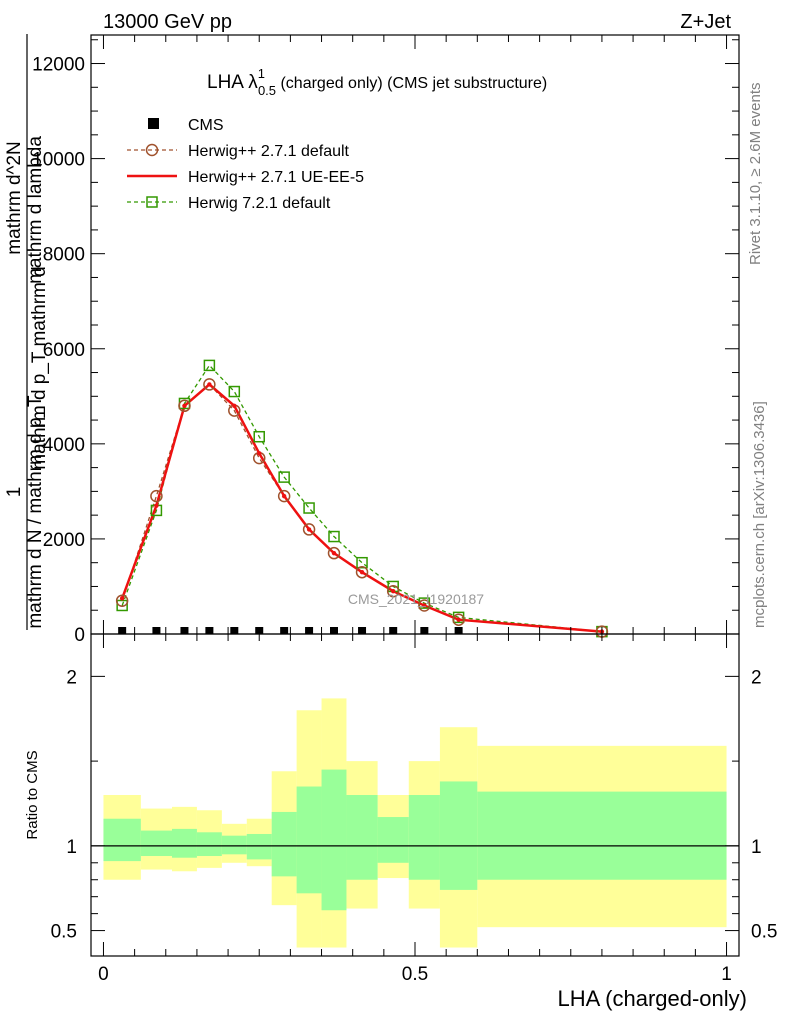 Image resolution: width=786 pixels, height=1024 pixels. What do you see at coordinates (756, 847) in the screenshot?
I see `ratio-ytick-label-right: 1` at bounding box center [756, 847].